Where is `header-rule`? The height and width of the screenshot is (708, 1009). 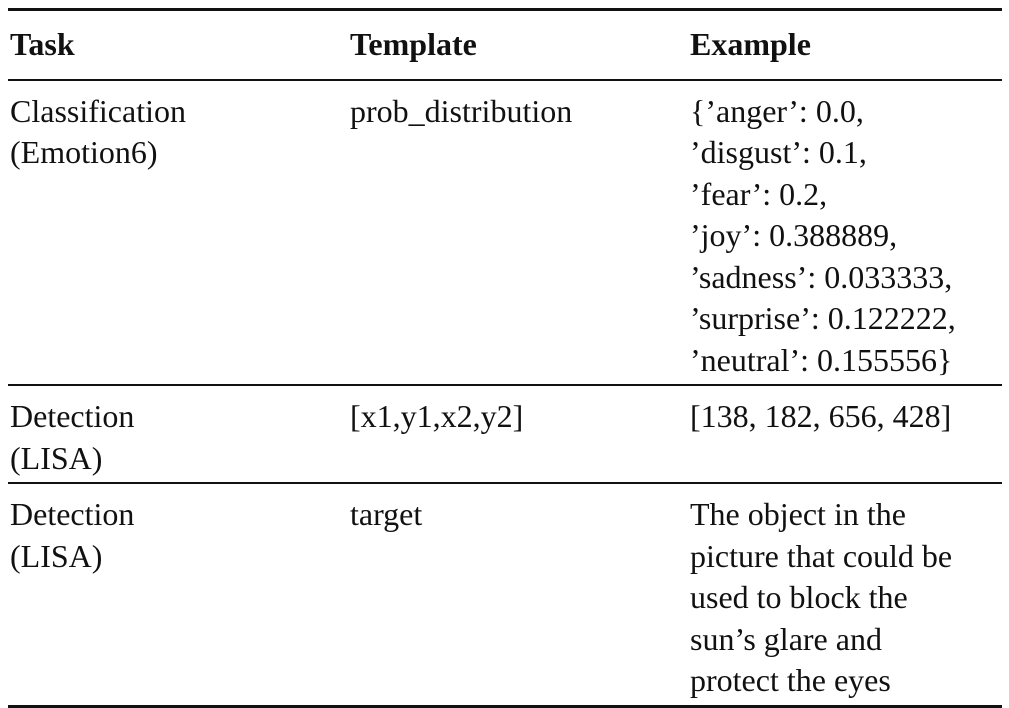
header-rule is located at coordinates (505, 79).